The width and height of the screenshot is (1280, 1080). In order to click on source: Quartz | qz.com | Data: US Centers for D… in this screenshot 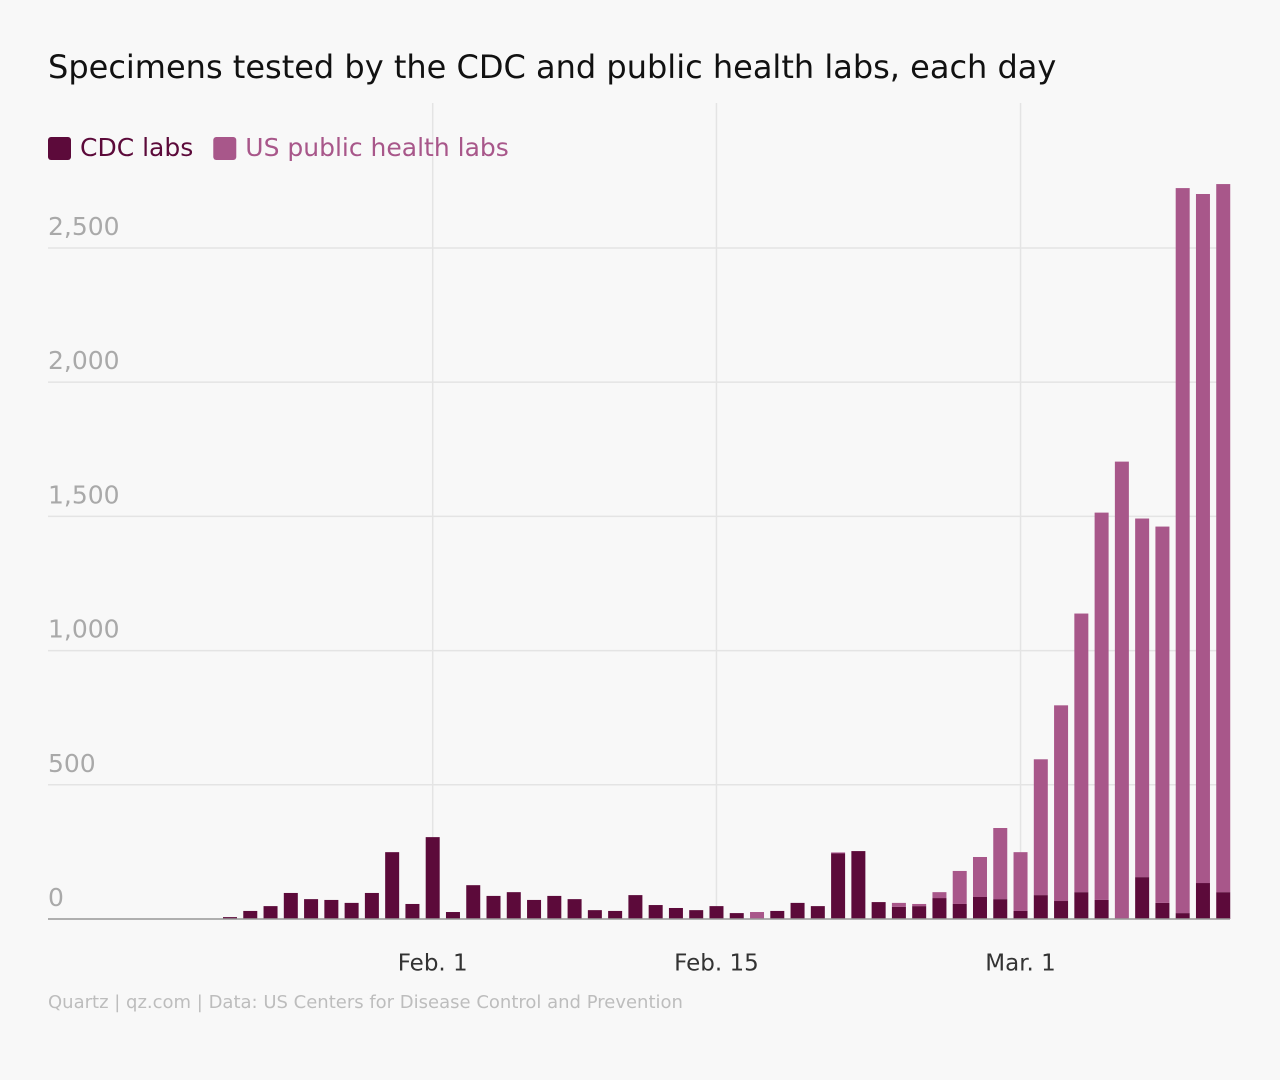, I will do `click(365, 1002)`.